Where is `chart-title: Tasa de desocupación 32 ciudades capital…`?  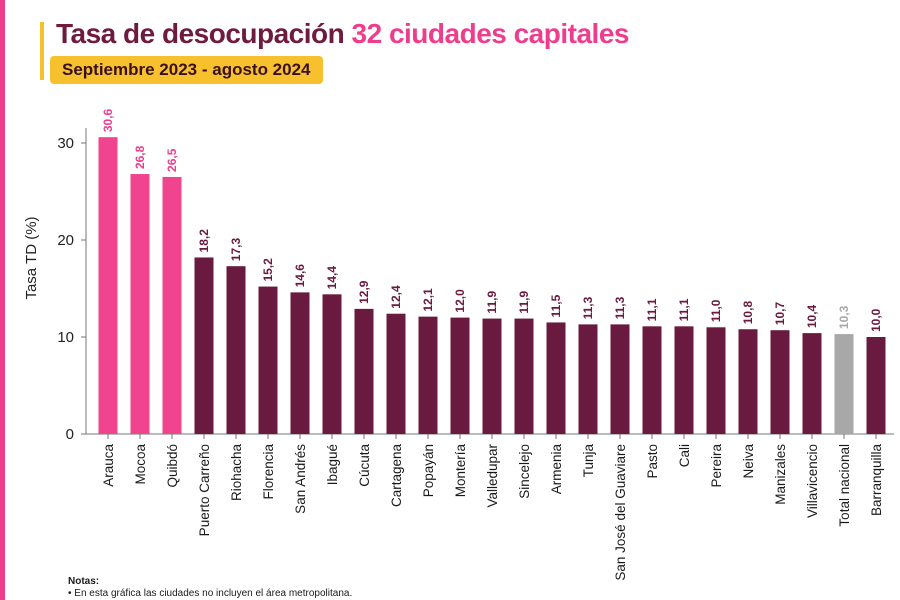
chart-title: Tasa de desocupación 32 ciudades capital… is located at coordinates (342, 34).